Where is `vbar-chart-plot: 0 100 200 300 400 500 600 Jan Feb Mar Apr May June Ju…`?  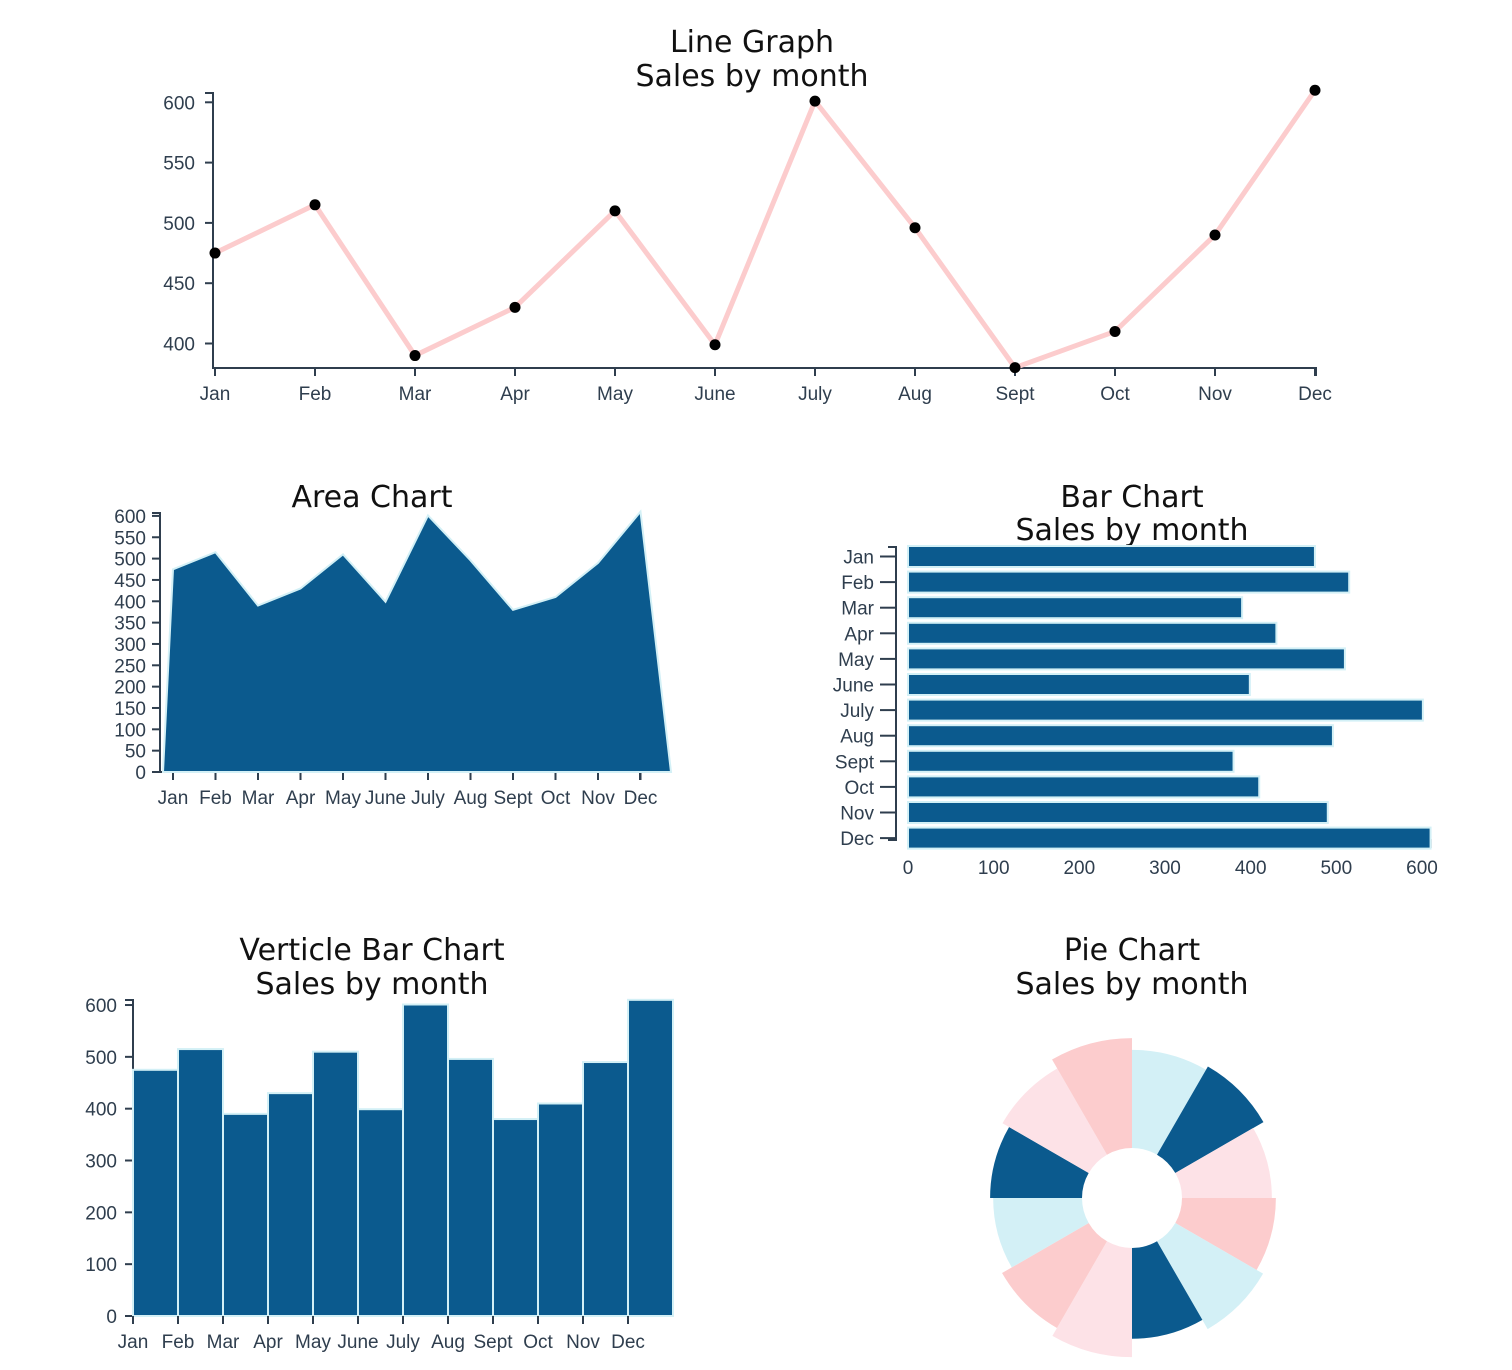
vbar-chart-plot: 0 100 200 300 400 500 600 Jan Feb Mar Apr May June Ju… is located at coordinates (379, 1174).